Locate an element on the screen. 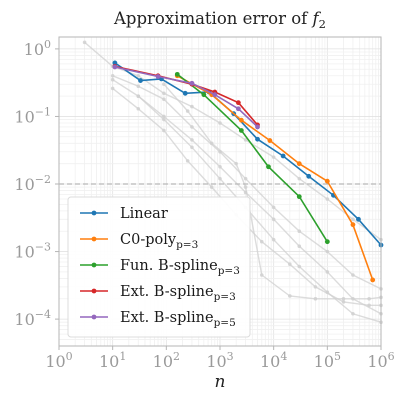  chart-title: Approximation error of f2 is located at coordinates (219, 20).